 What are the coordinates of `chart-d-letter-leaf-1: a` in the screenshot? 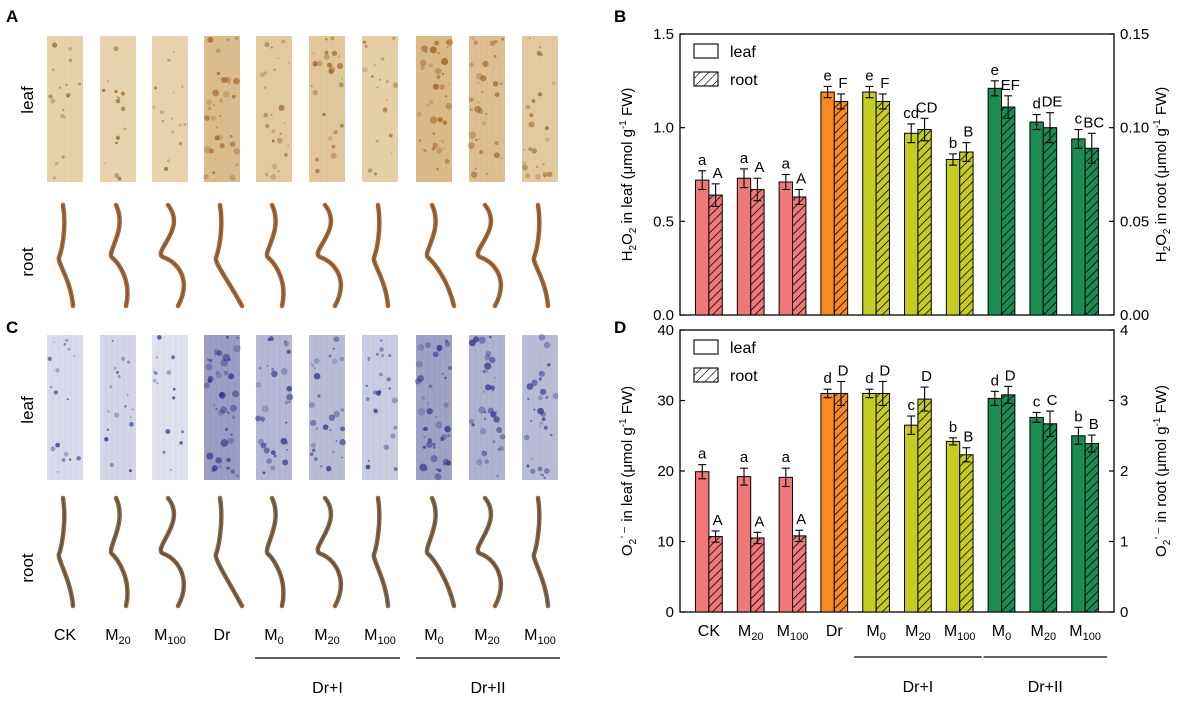 It's located at (702, 454).